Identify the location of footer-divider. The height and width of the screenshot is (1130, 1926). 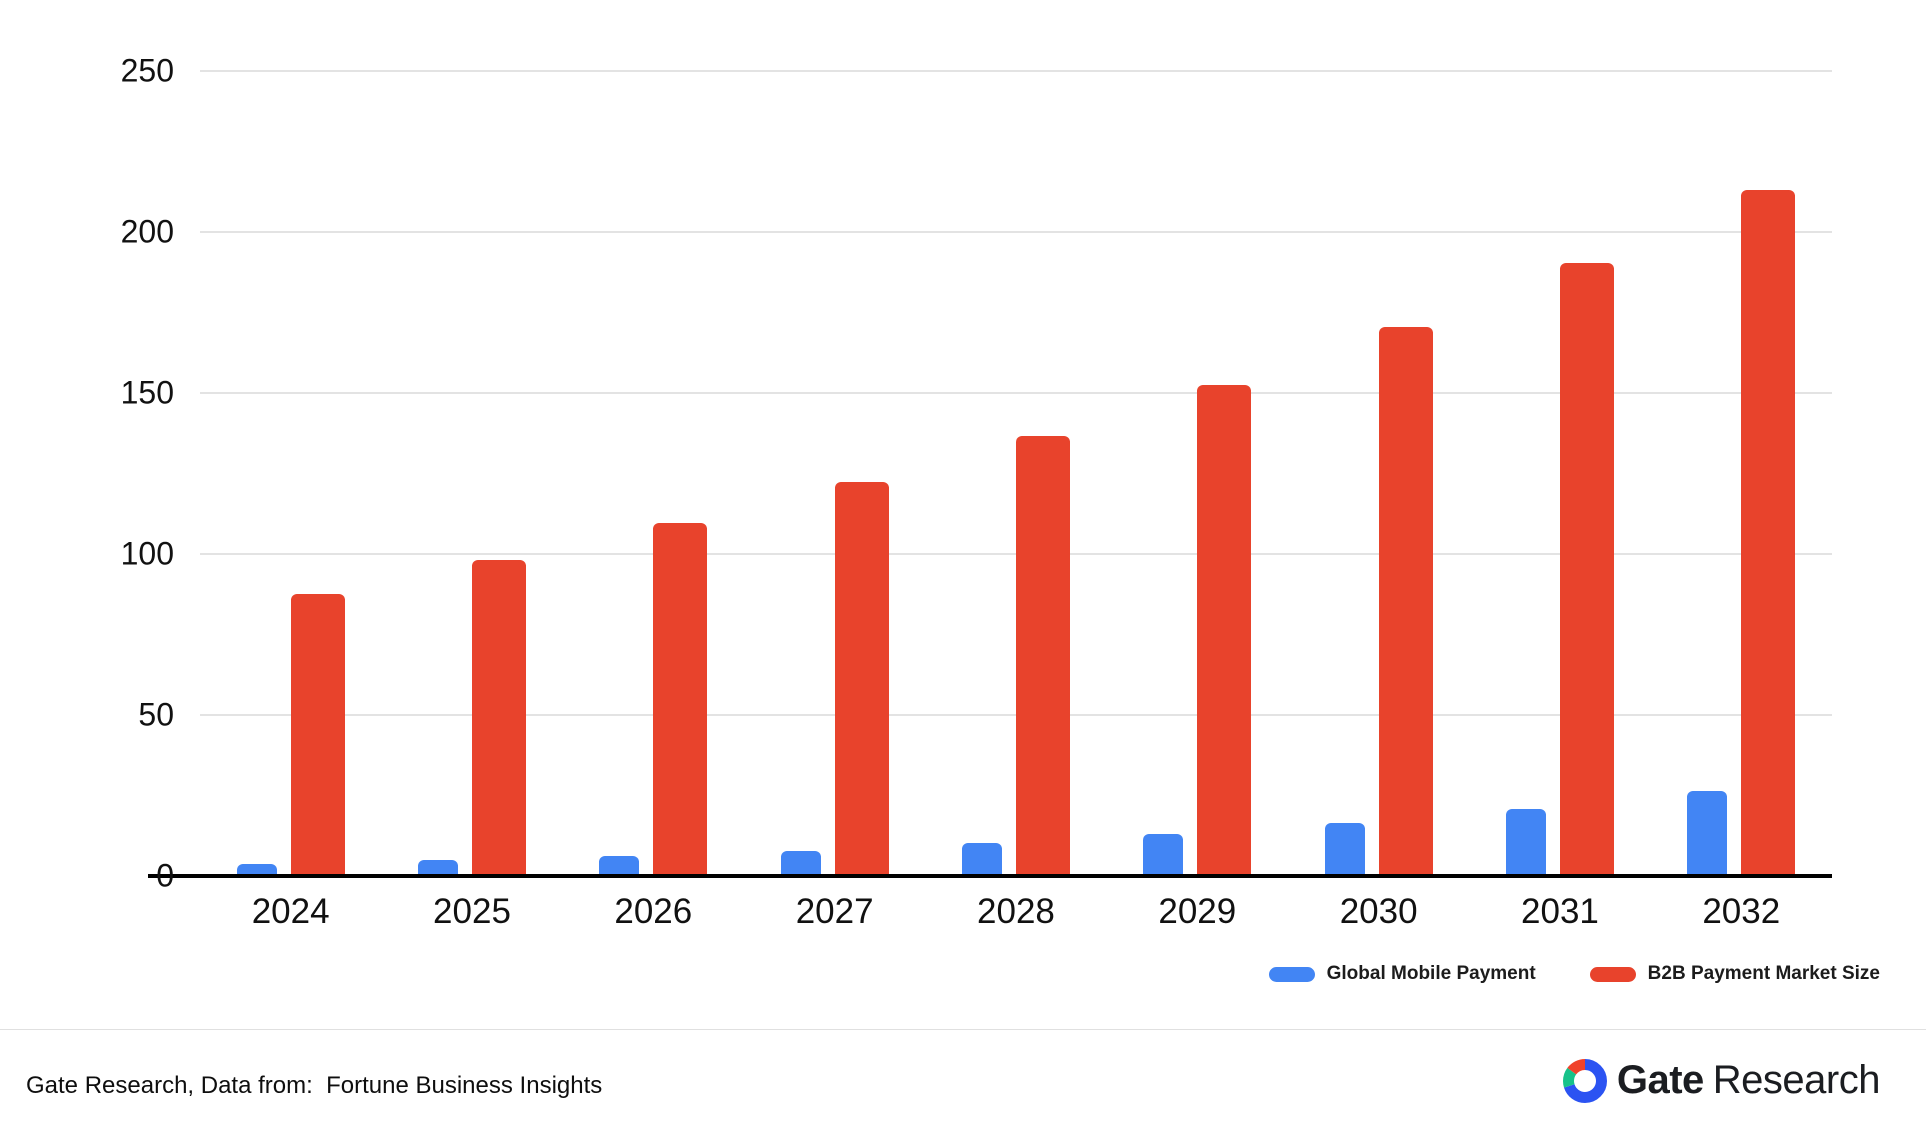
(963, 1029).